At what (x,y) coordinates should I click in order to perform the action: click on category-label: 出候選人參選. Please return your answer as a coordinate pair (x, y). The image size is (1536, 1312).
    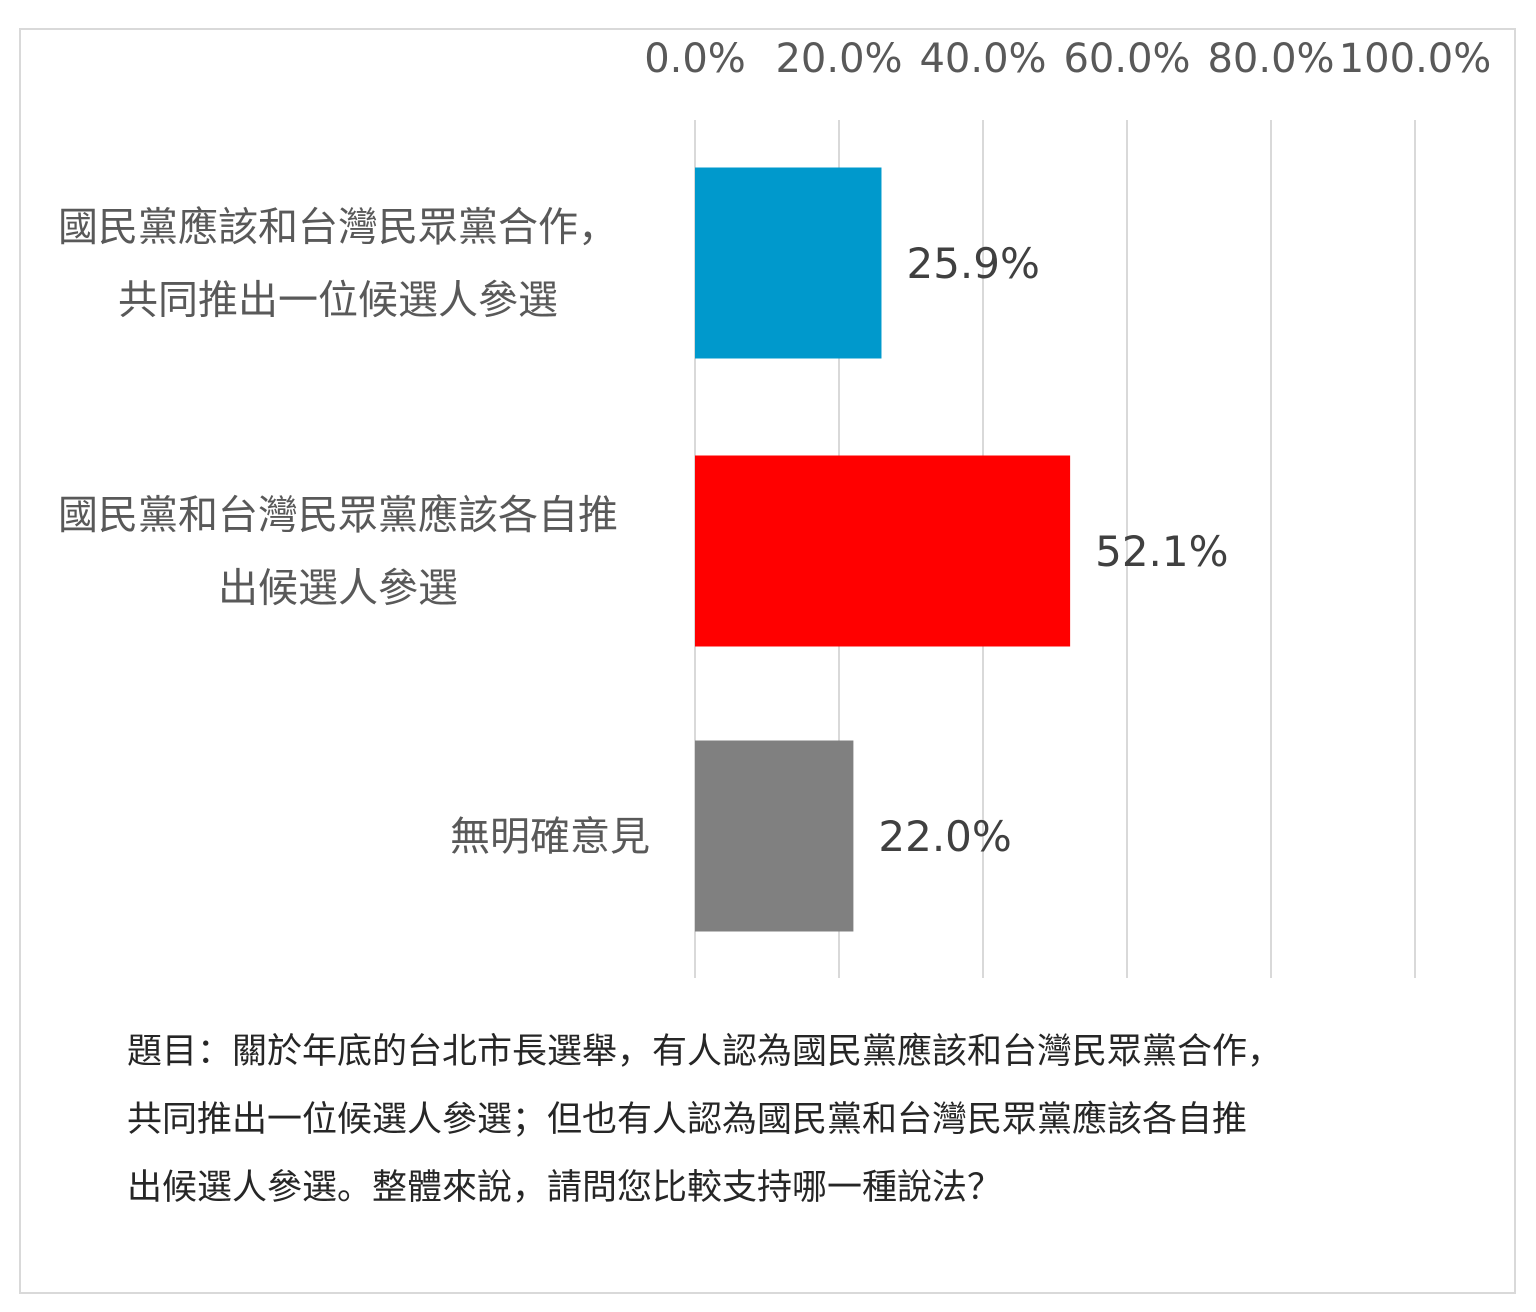
    Looking at the image, I should click on (338, 589).